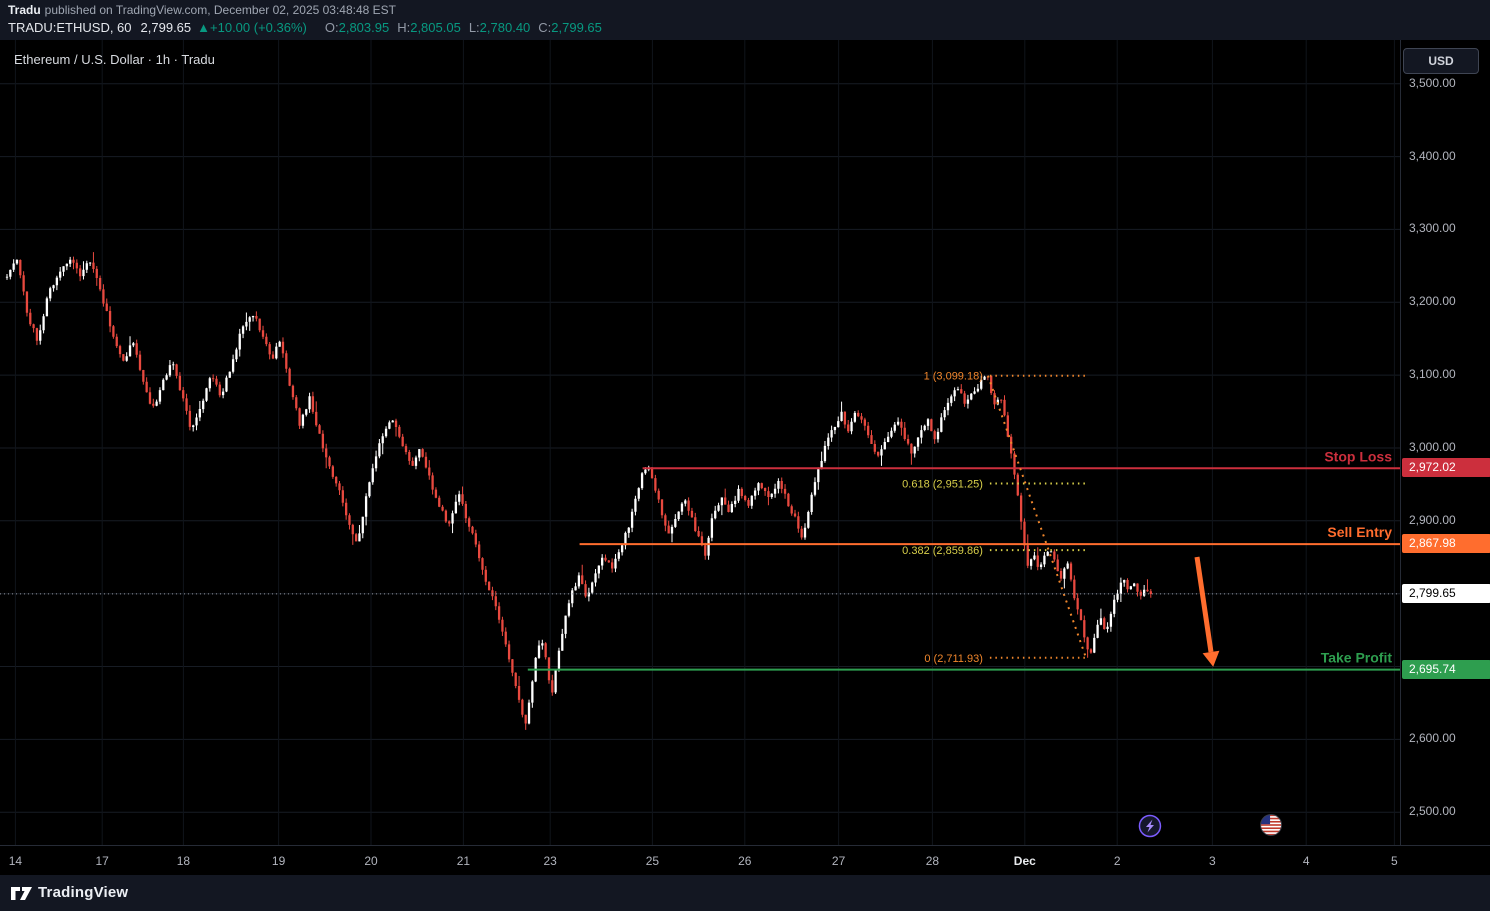  Describe the element at coordinates (404, 27) in the screenshot. I see `high-label: H:` at that location.